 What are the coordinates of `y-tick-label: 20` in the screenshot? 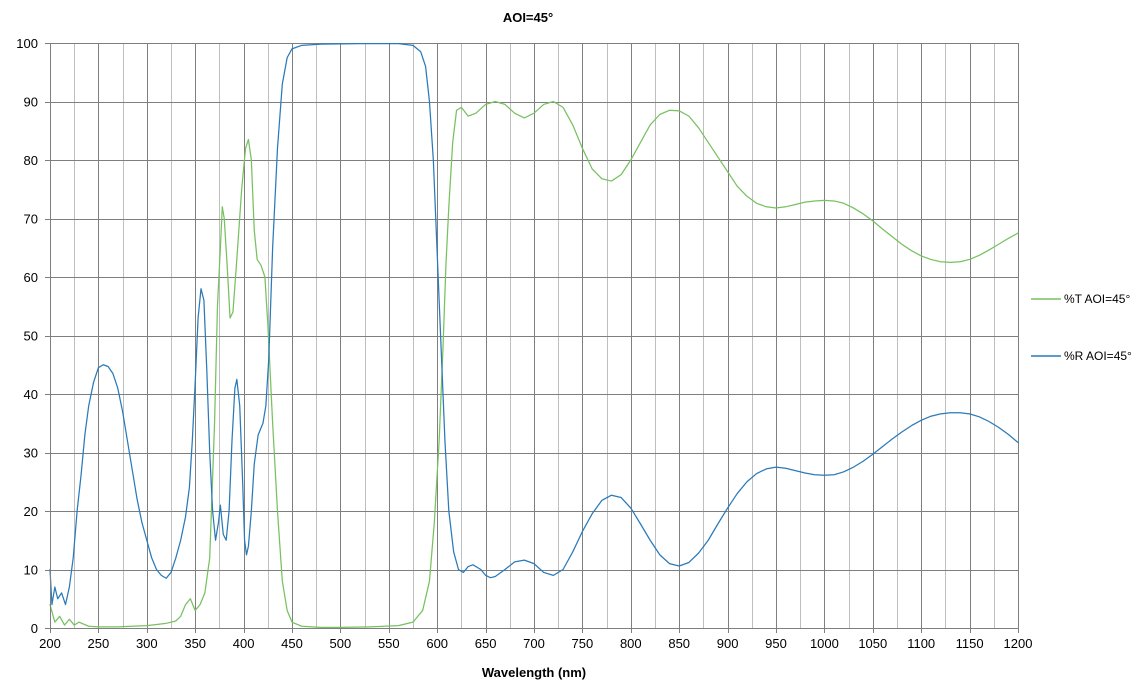 It's located at (31, 511).